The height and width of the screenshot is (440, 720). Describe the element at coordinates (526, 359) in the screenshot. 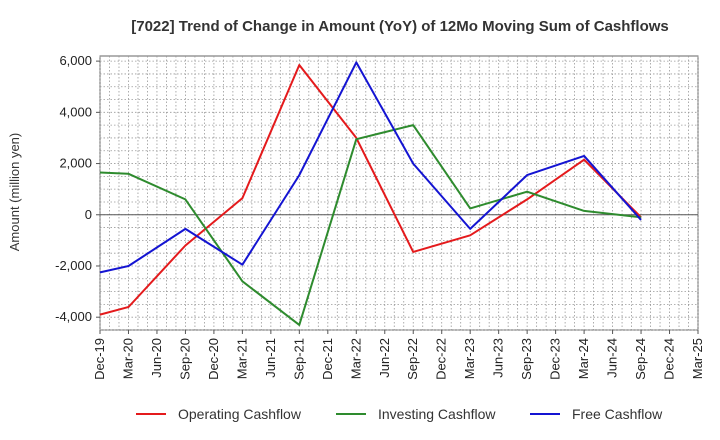

I see `x-tick-label: Sep-23` at that location.